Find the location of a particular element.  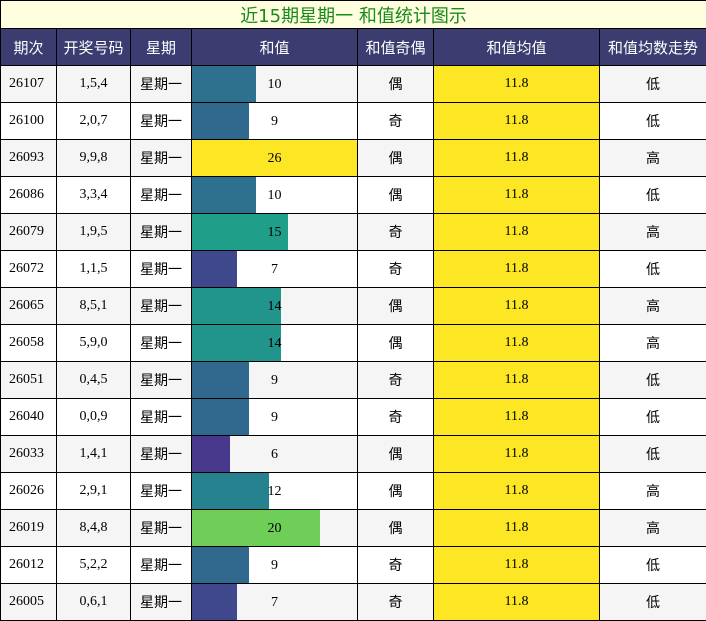

sum-cell: 14 is located at coordinates (274, 306).